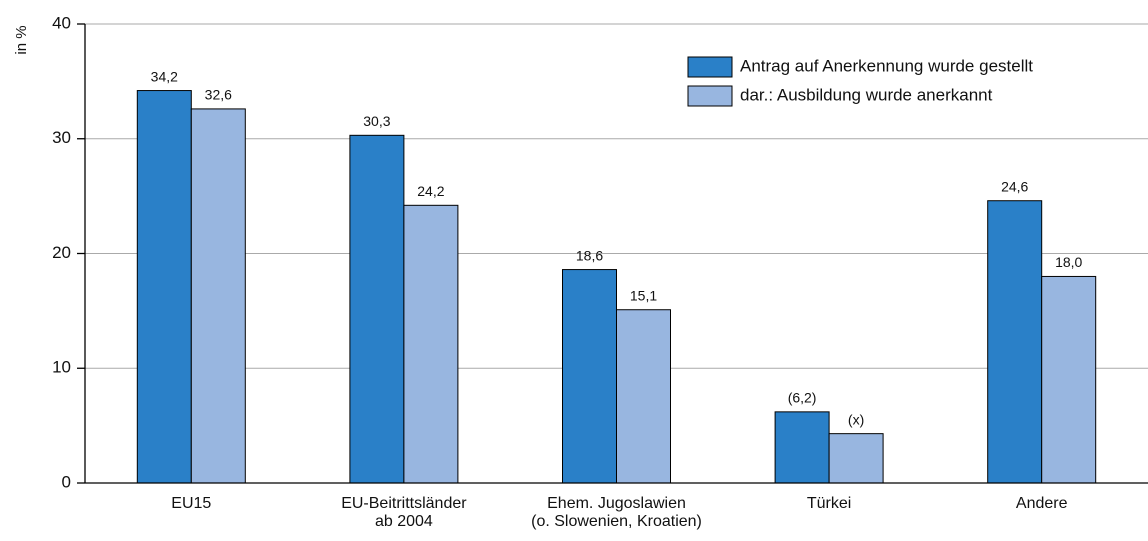 The image size is (1148, 541). What do you see at coordinates (61, 252) in the screenshot?
I see `y-tick-label: 20` at bounding box center [61, 252].